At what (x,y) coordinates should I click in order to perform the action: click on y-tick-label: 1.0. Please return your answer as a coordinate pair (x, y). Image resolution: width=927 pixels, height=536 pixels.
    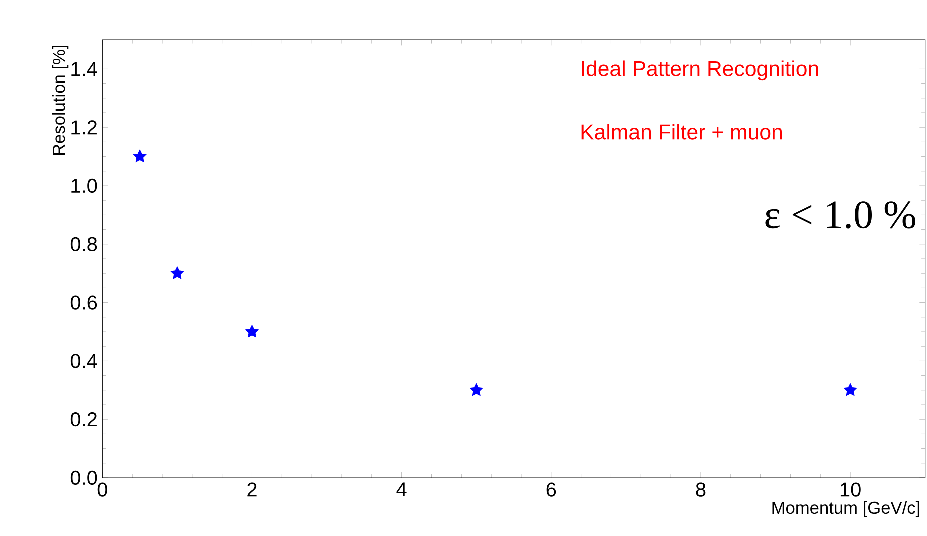
    Looking at the image, I should click on (85, 186).